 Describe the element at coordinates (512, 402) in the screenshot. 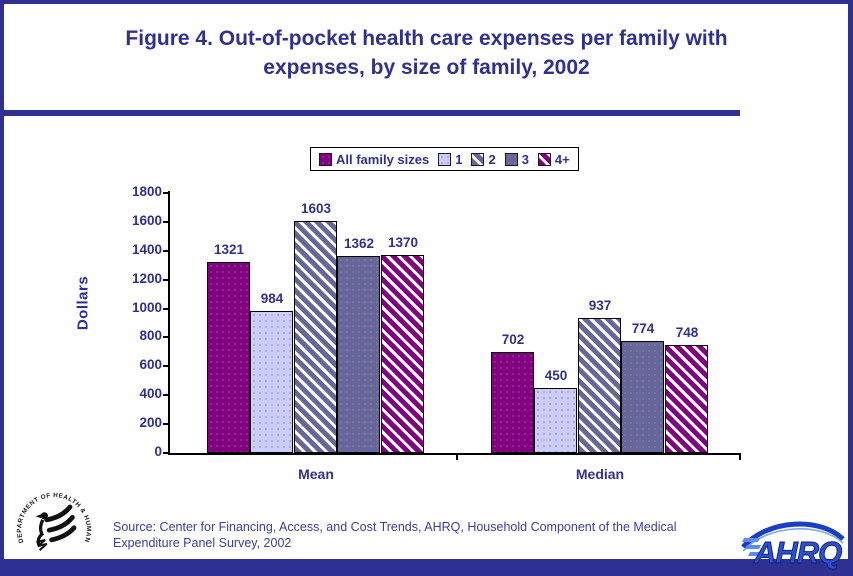

I see `bar-median-all-family-sizes` at that location.